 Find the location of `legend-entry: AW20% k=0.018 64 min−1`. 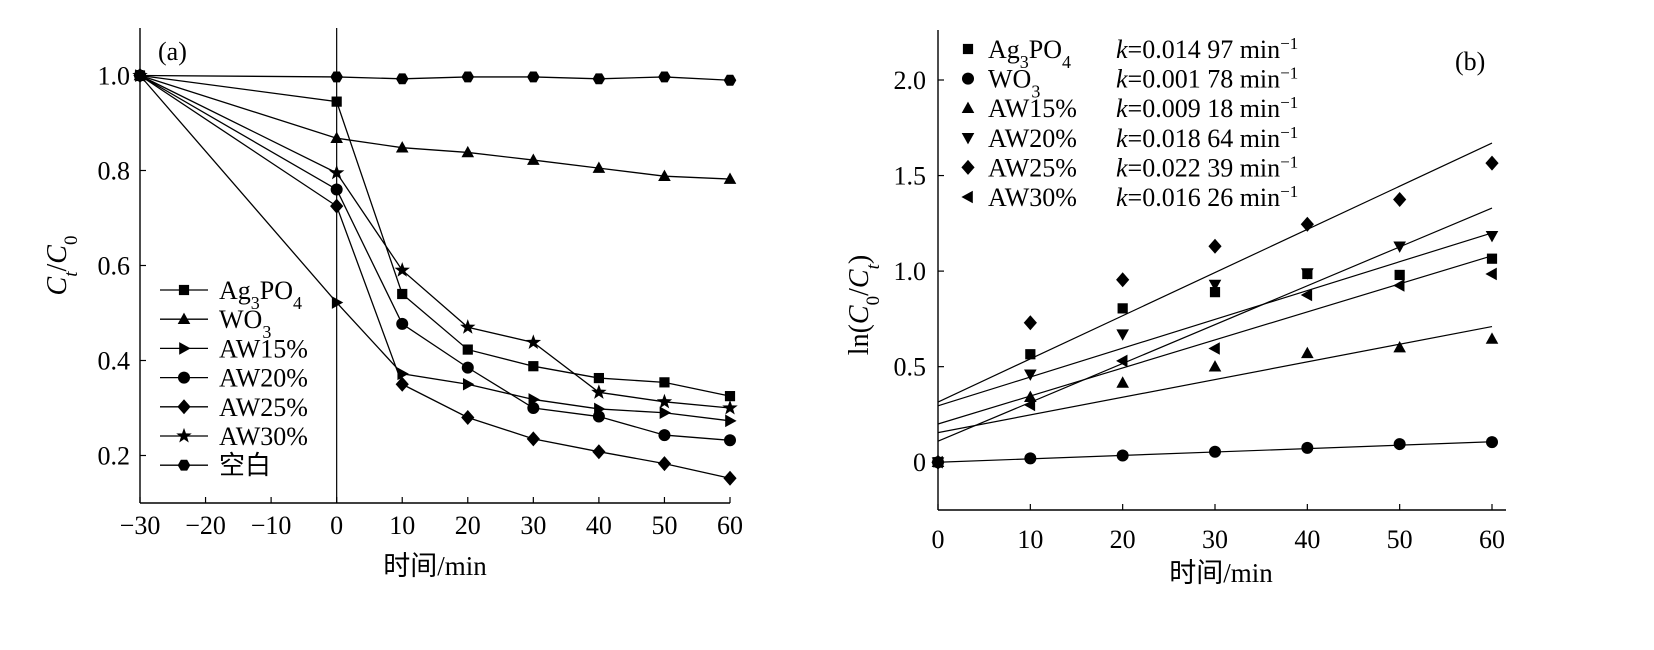

legend-entry: AW20% k=0.018 64 min−1 is located at coordinates (1129, 137).